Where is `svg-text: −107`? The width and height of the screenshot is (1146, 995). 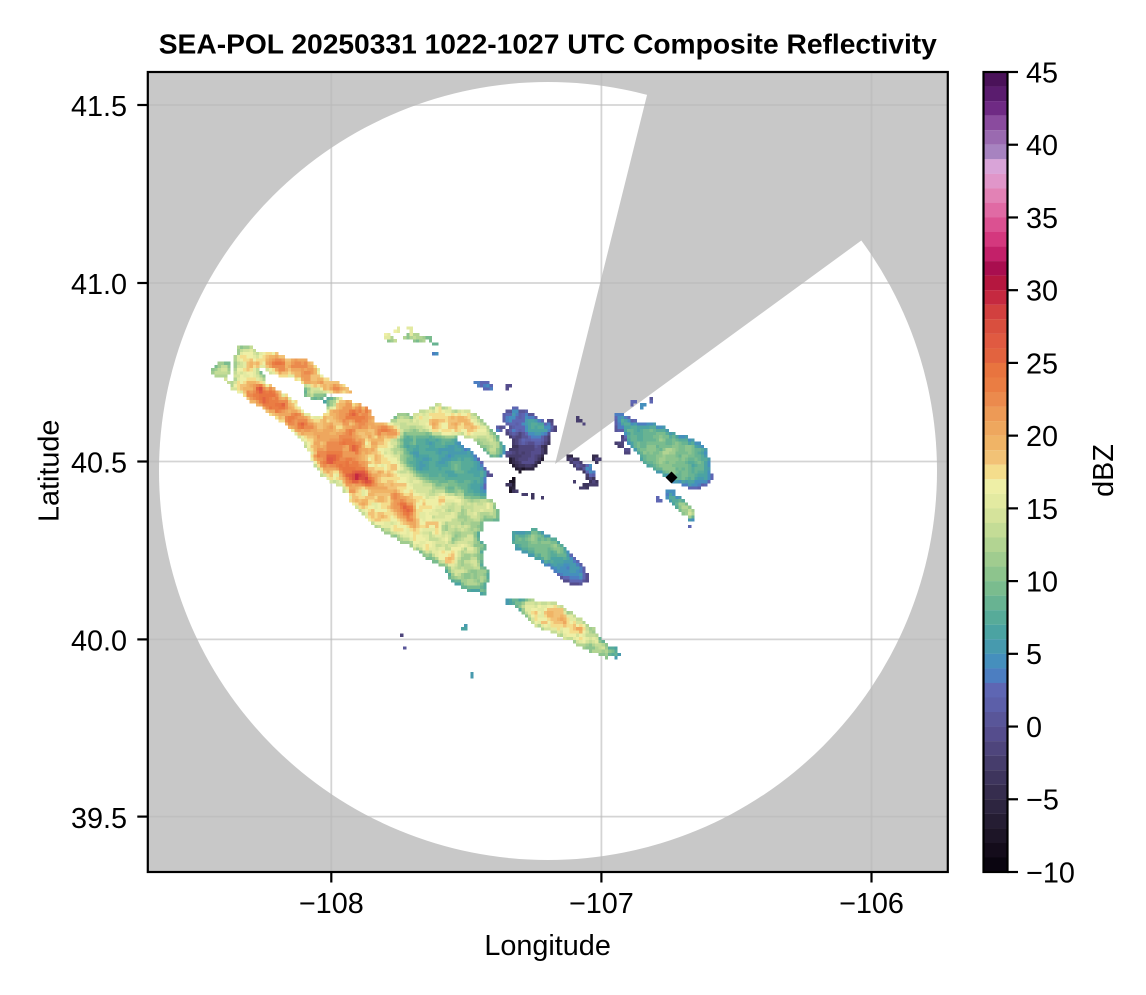
svg-text: −107 is located at coordinates (601, 904).